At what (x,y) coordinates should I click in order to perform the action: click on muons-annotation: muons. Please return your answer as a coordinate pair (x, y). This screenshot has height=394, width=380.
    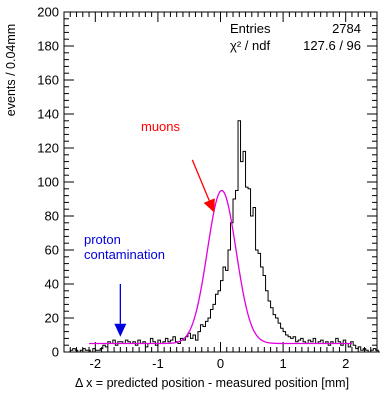
    Looking at the image, I should click on (161, 126).